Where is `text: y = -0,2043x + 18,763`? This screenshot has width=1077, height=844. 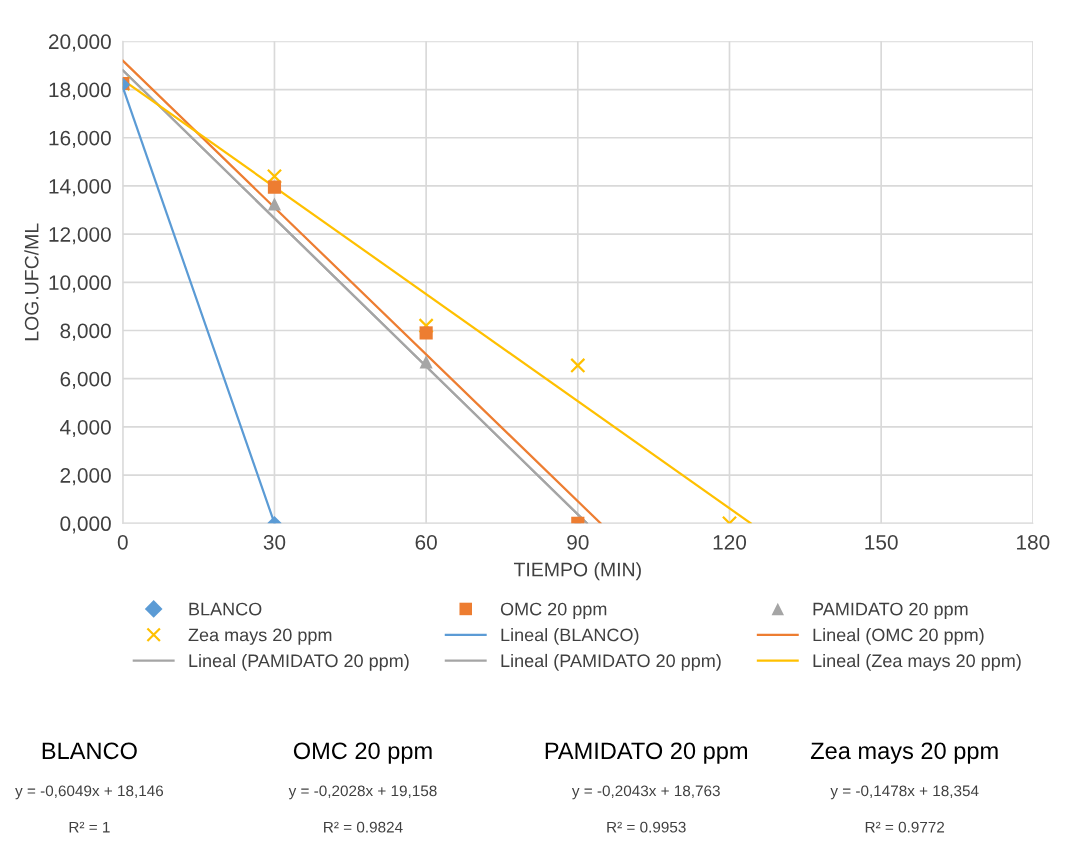 text: y = -0,2043x + 18,763 is located at coordinates (645, 792).